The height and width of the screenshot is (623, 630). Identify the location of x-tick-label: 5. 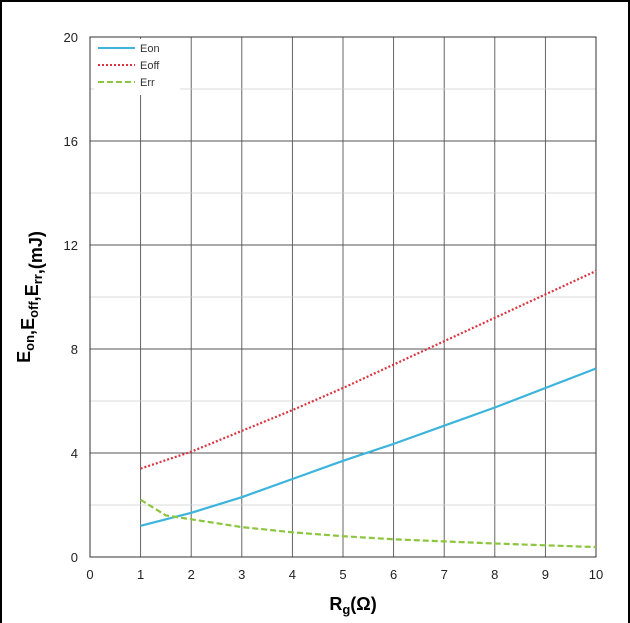
(342, 574).